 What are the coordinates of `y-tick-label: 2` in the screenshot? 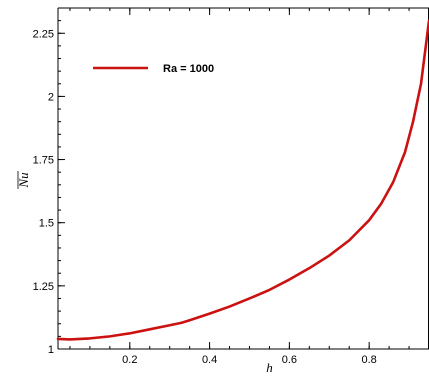 It's located at (51, 97).